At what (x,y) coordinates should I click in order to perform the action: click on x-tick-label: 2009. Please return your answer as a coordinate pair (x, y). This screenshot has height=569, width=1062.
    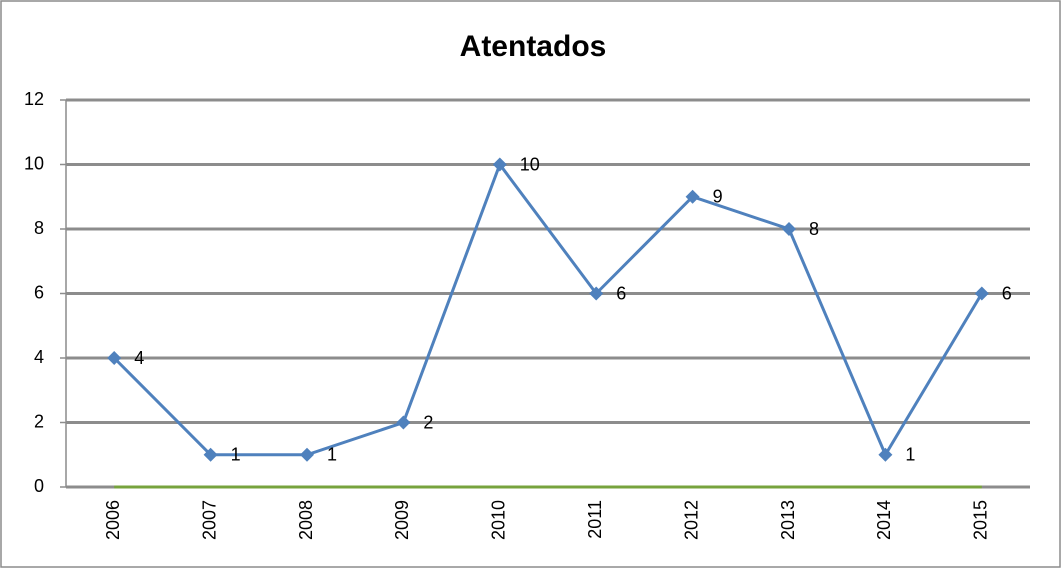
    Looking at the image, I should click on (402, 520).